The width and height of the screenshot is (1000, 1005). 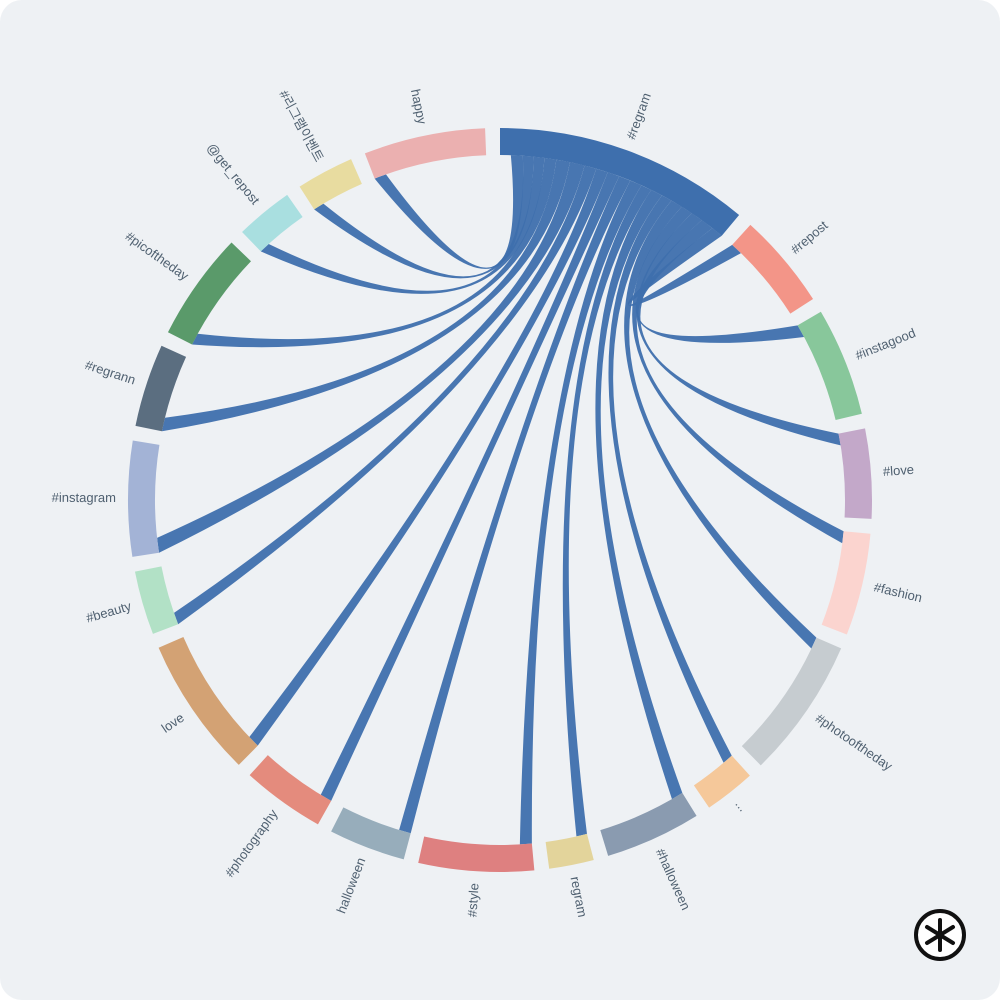 What do you see at coordinates (898, 470) in the screenshot?
I see `node-label: #love` at bounding box center [898, 470].